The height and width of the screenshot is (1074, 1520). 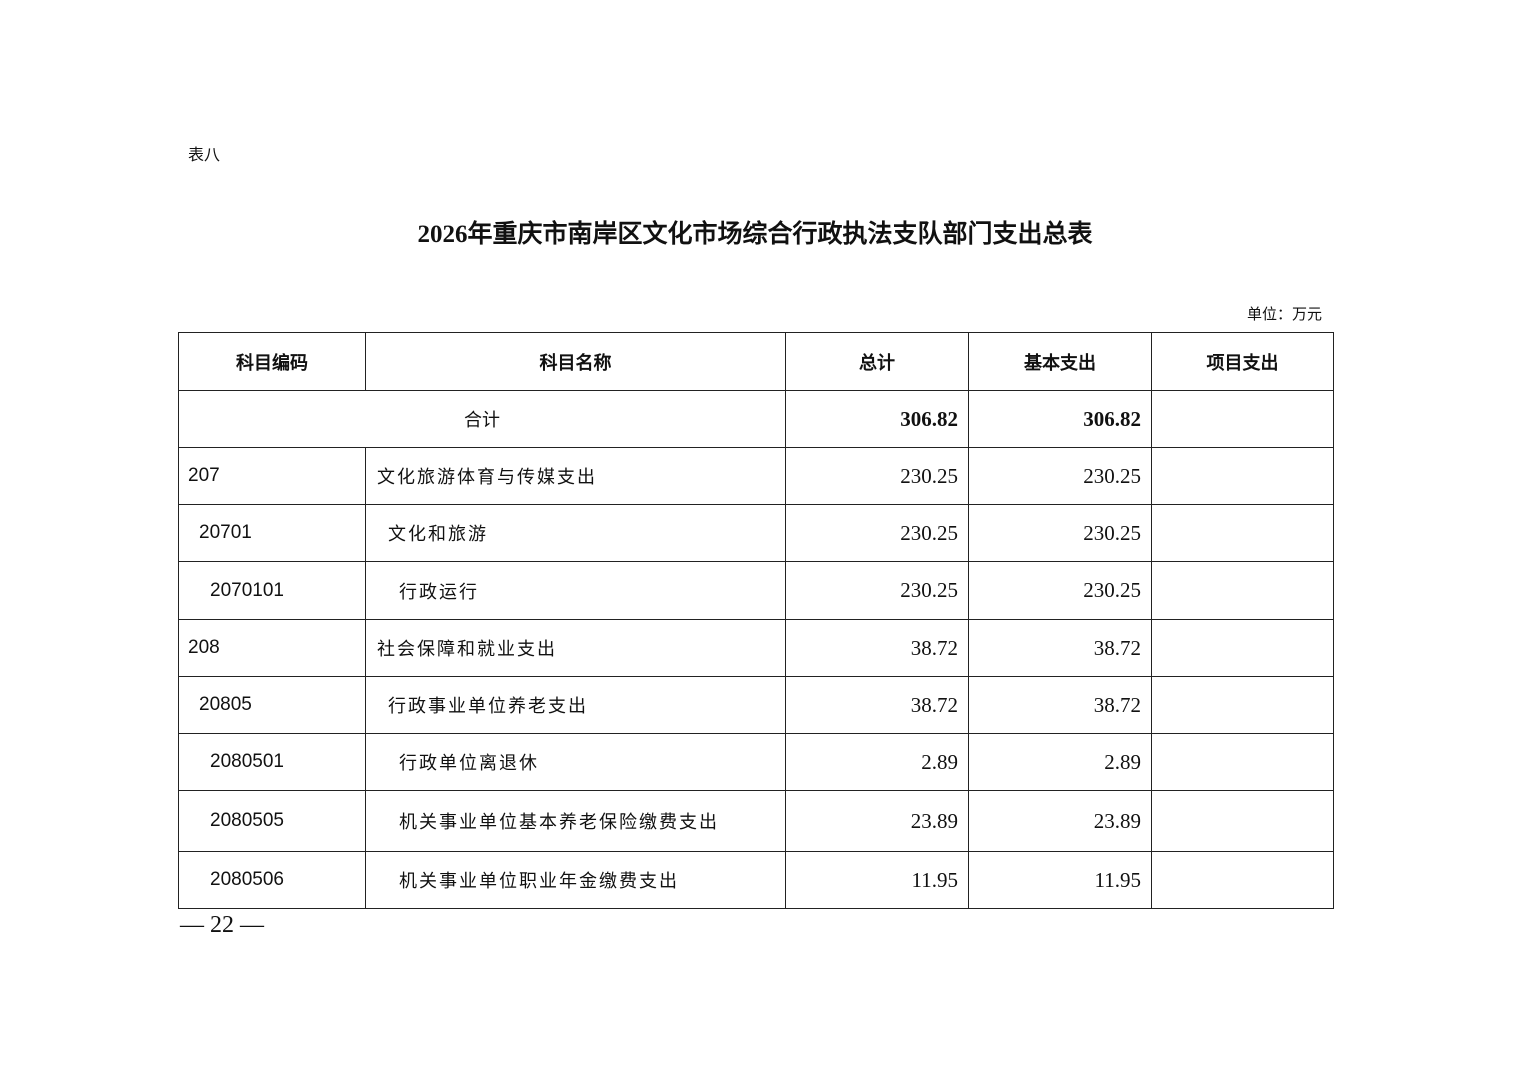 I want to click on row-total: 2.89, so click(x=877, y=762).